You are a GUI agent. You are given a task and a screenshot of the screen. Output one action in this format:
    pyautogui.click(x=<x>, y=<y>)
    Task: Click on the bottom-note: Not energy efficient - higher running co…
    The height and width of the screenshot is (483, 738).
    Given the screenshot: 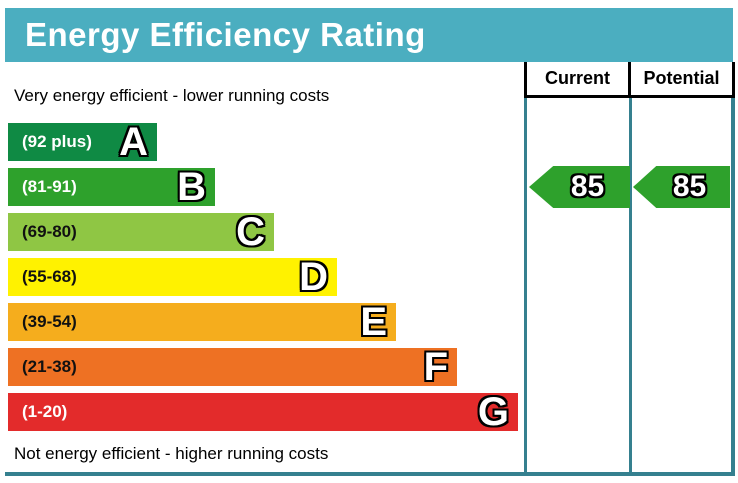 What is the action you would take?
    pyautogui.click(x=171, y=453)
    